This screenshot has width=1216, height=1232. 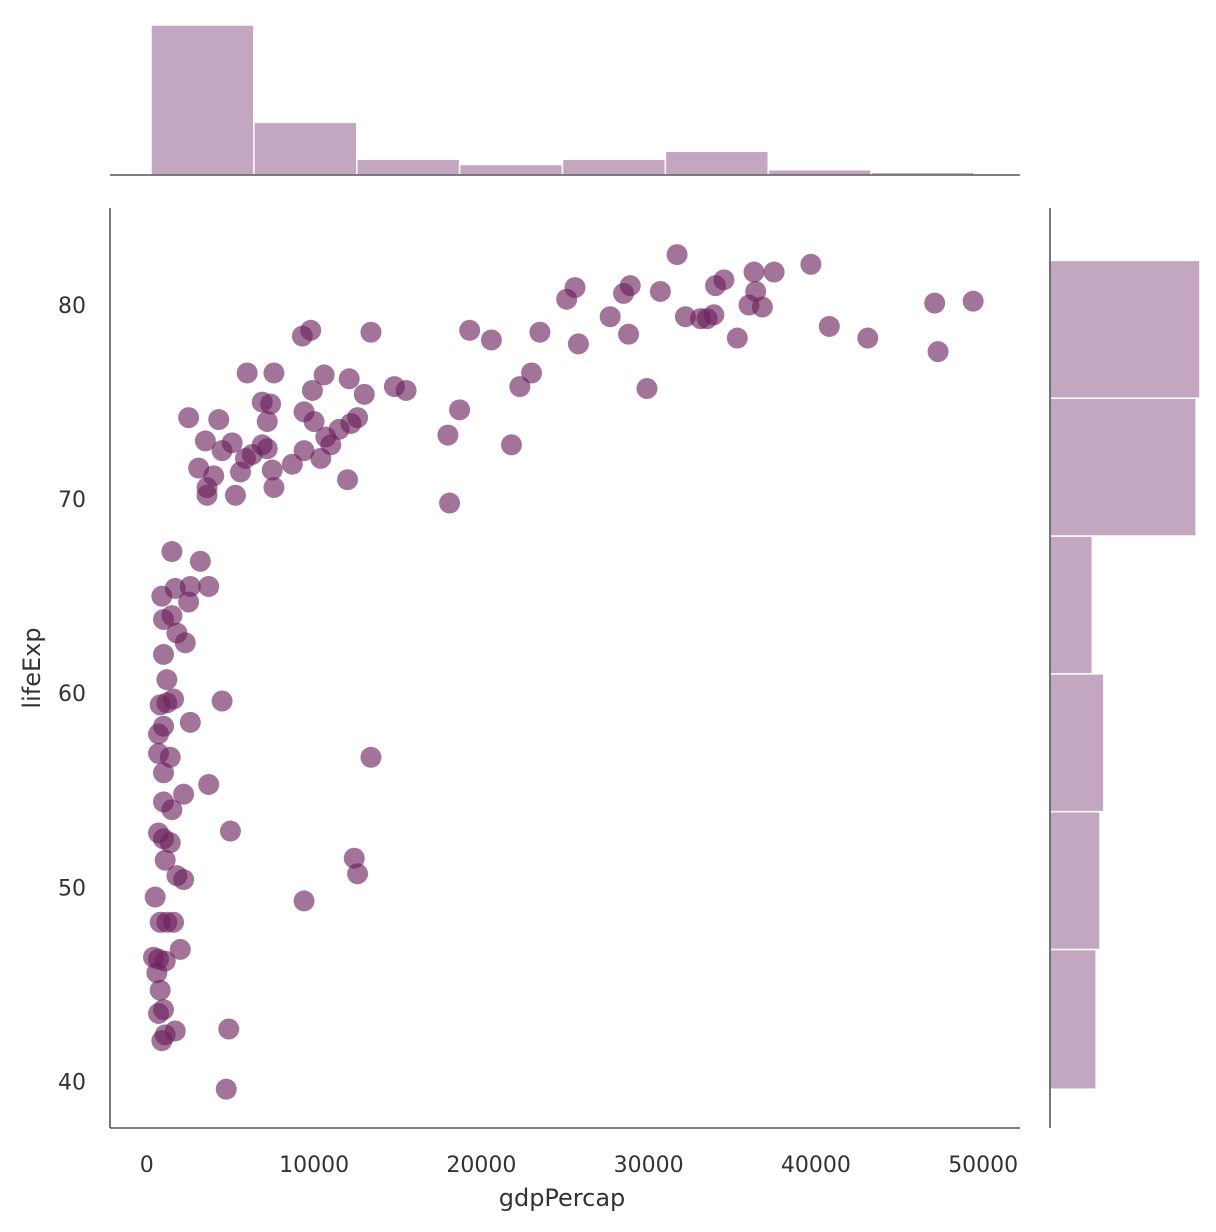 I want to click on y-tick-label: 80, so click(x=72, y=306).